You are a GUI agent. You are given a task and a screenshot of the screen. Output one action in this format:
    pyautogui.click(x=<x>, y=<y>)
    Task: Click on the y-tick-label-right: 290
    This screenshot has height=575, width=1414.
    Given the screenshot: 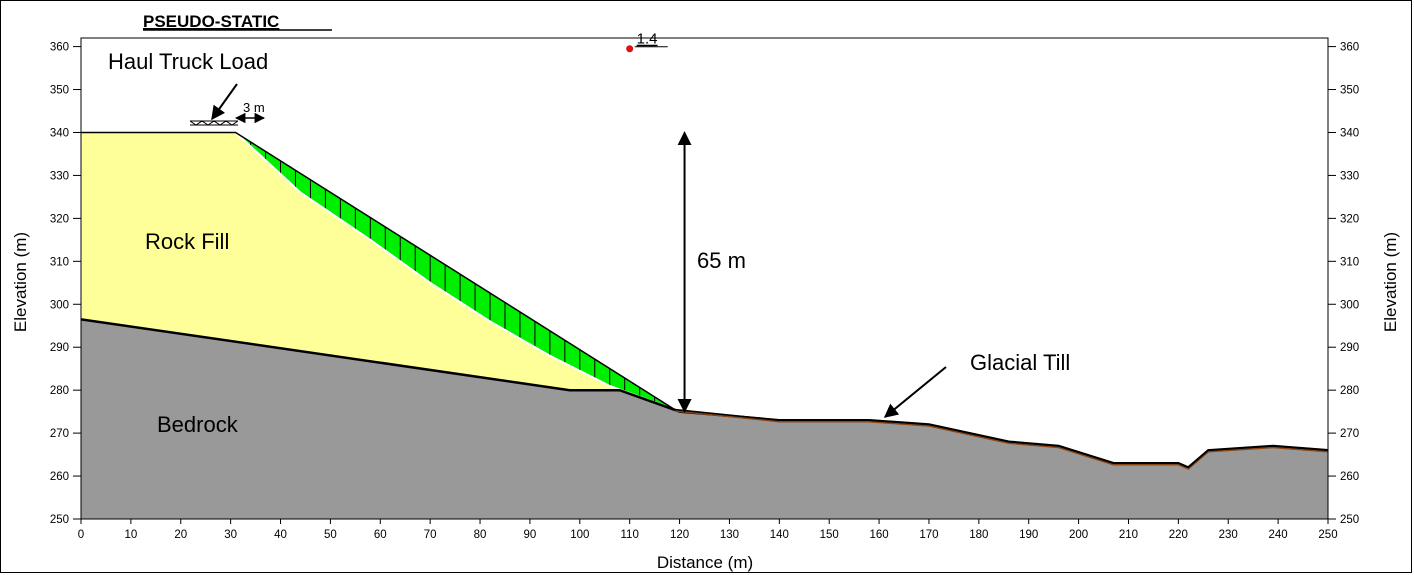 What is the action you would take?
    pyautogui.click(x=1349, y=348)
    